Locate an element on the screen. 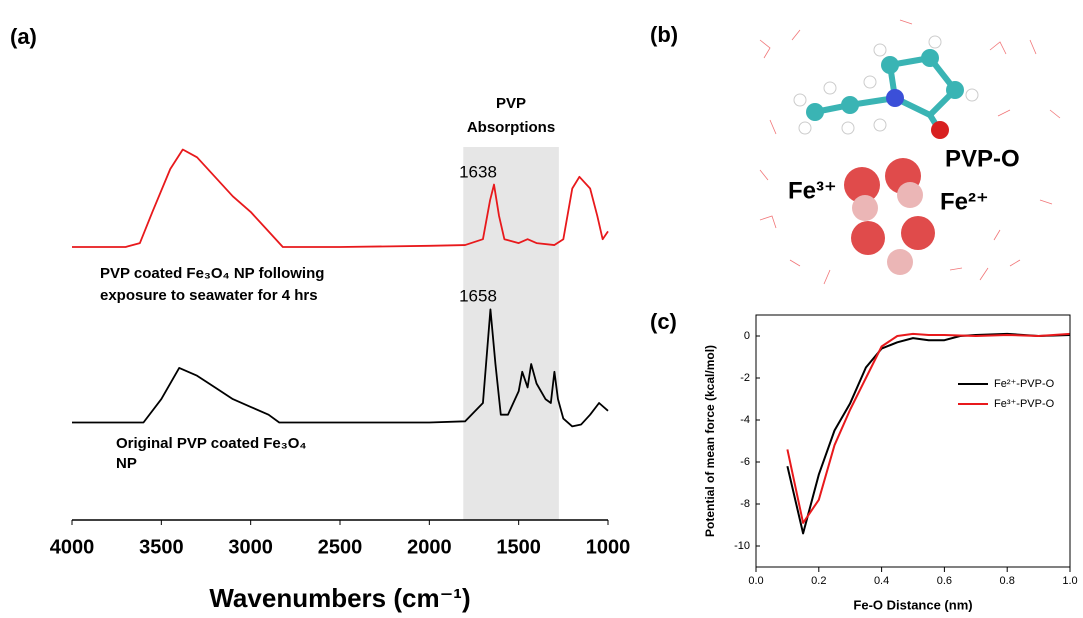 This screenshot has height=618, width=1083. x-tick-label: 1500 is located at coordinates (518, 547).